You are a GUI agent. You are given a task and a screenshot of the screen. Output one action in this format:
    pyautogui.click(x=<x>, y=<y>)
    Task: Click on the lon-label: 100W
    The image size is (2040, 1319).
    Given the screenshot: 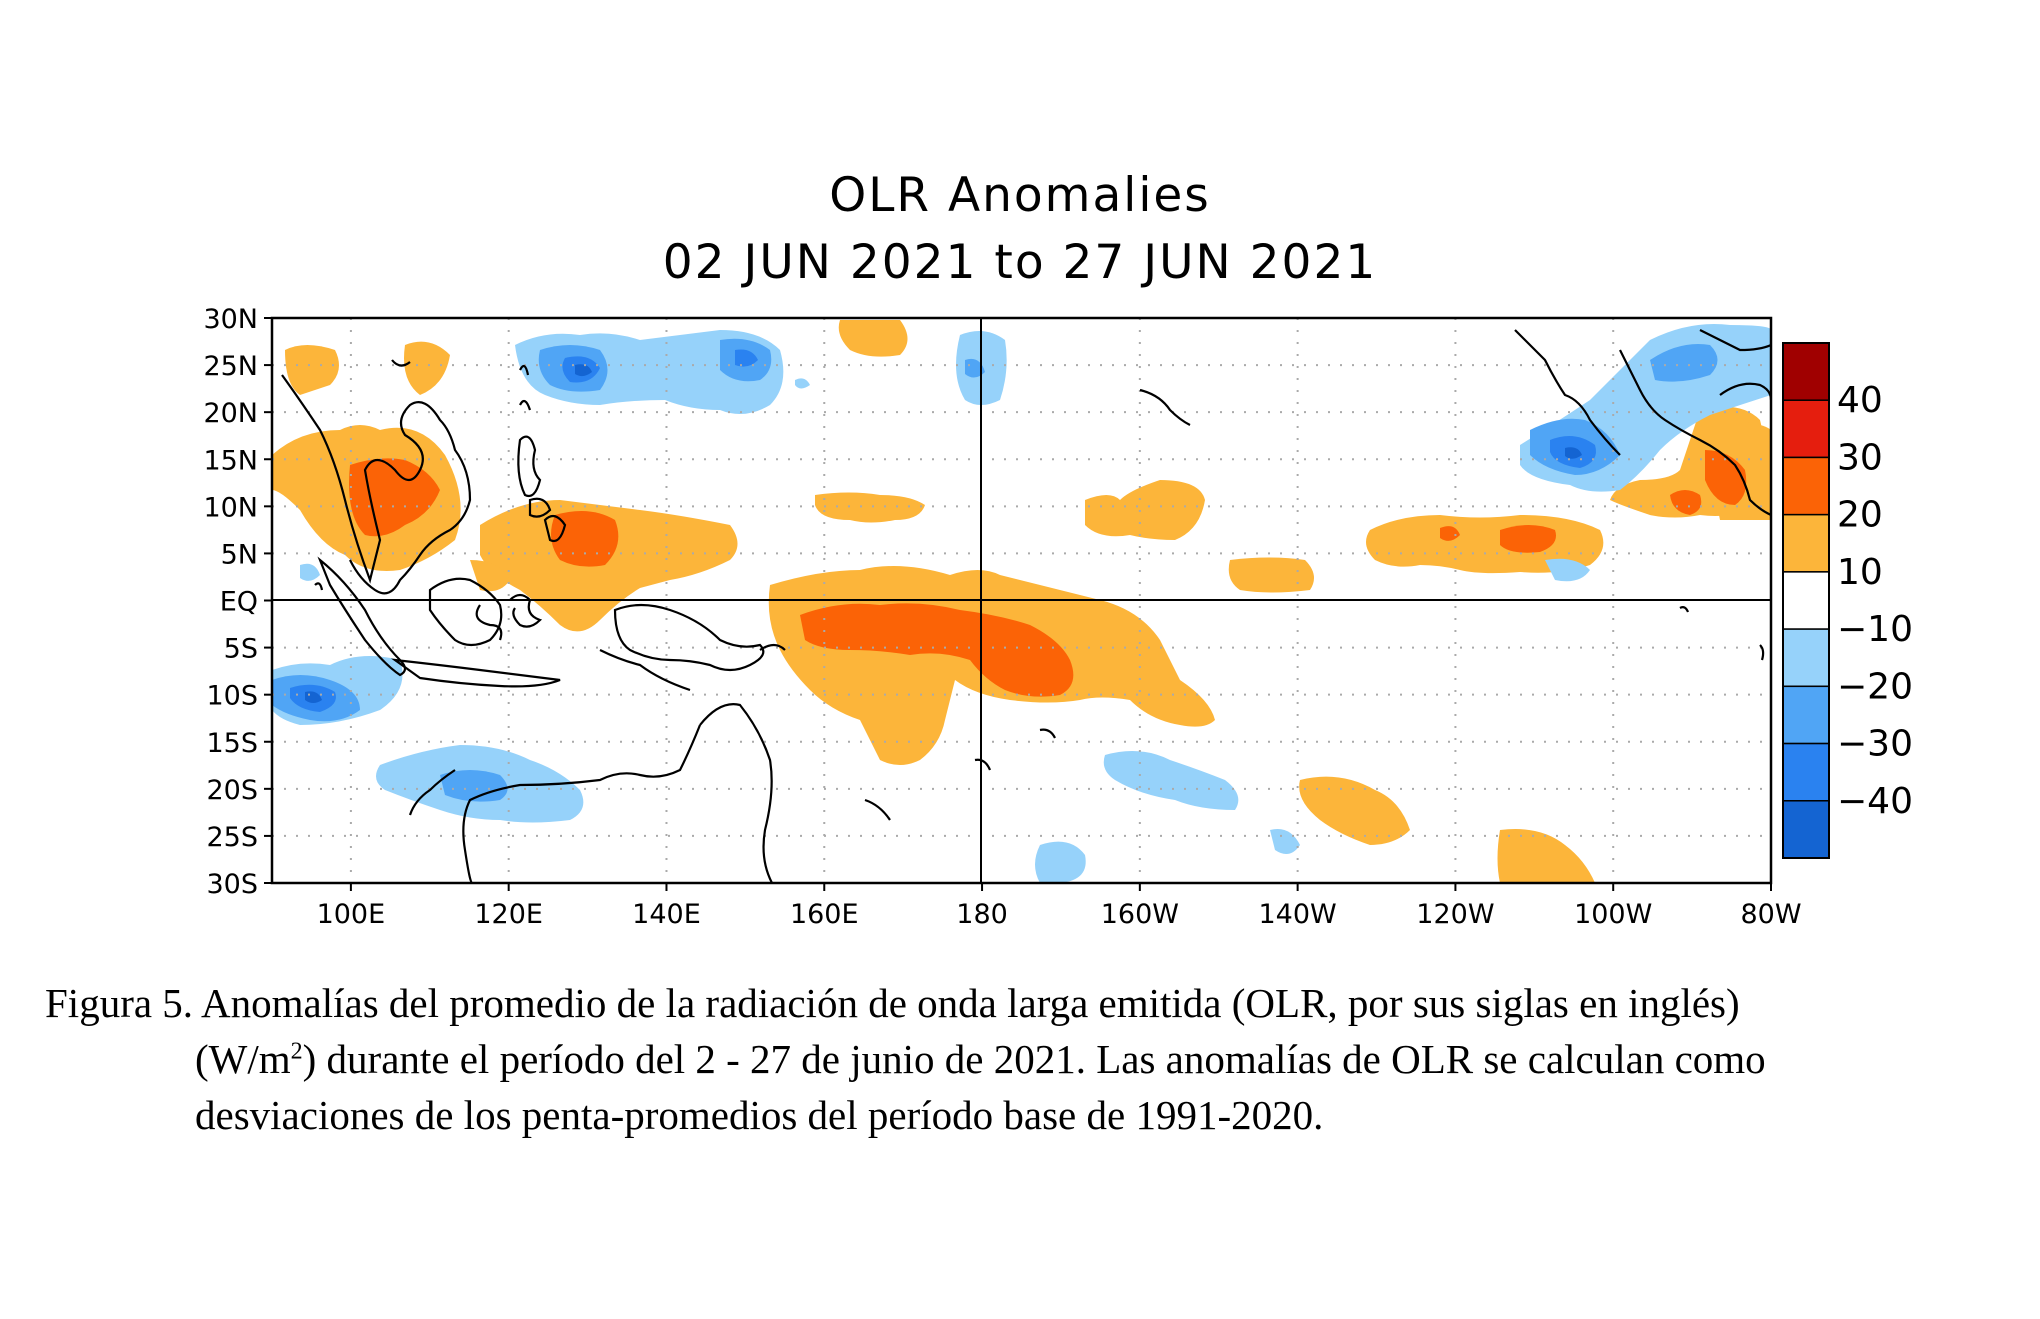 What is the action you would take?
    pyautogui.click(x=1613, y=914)
    